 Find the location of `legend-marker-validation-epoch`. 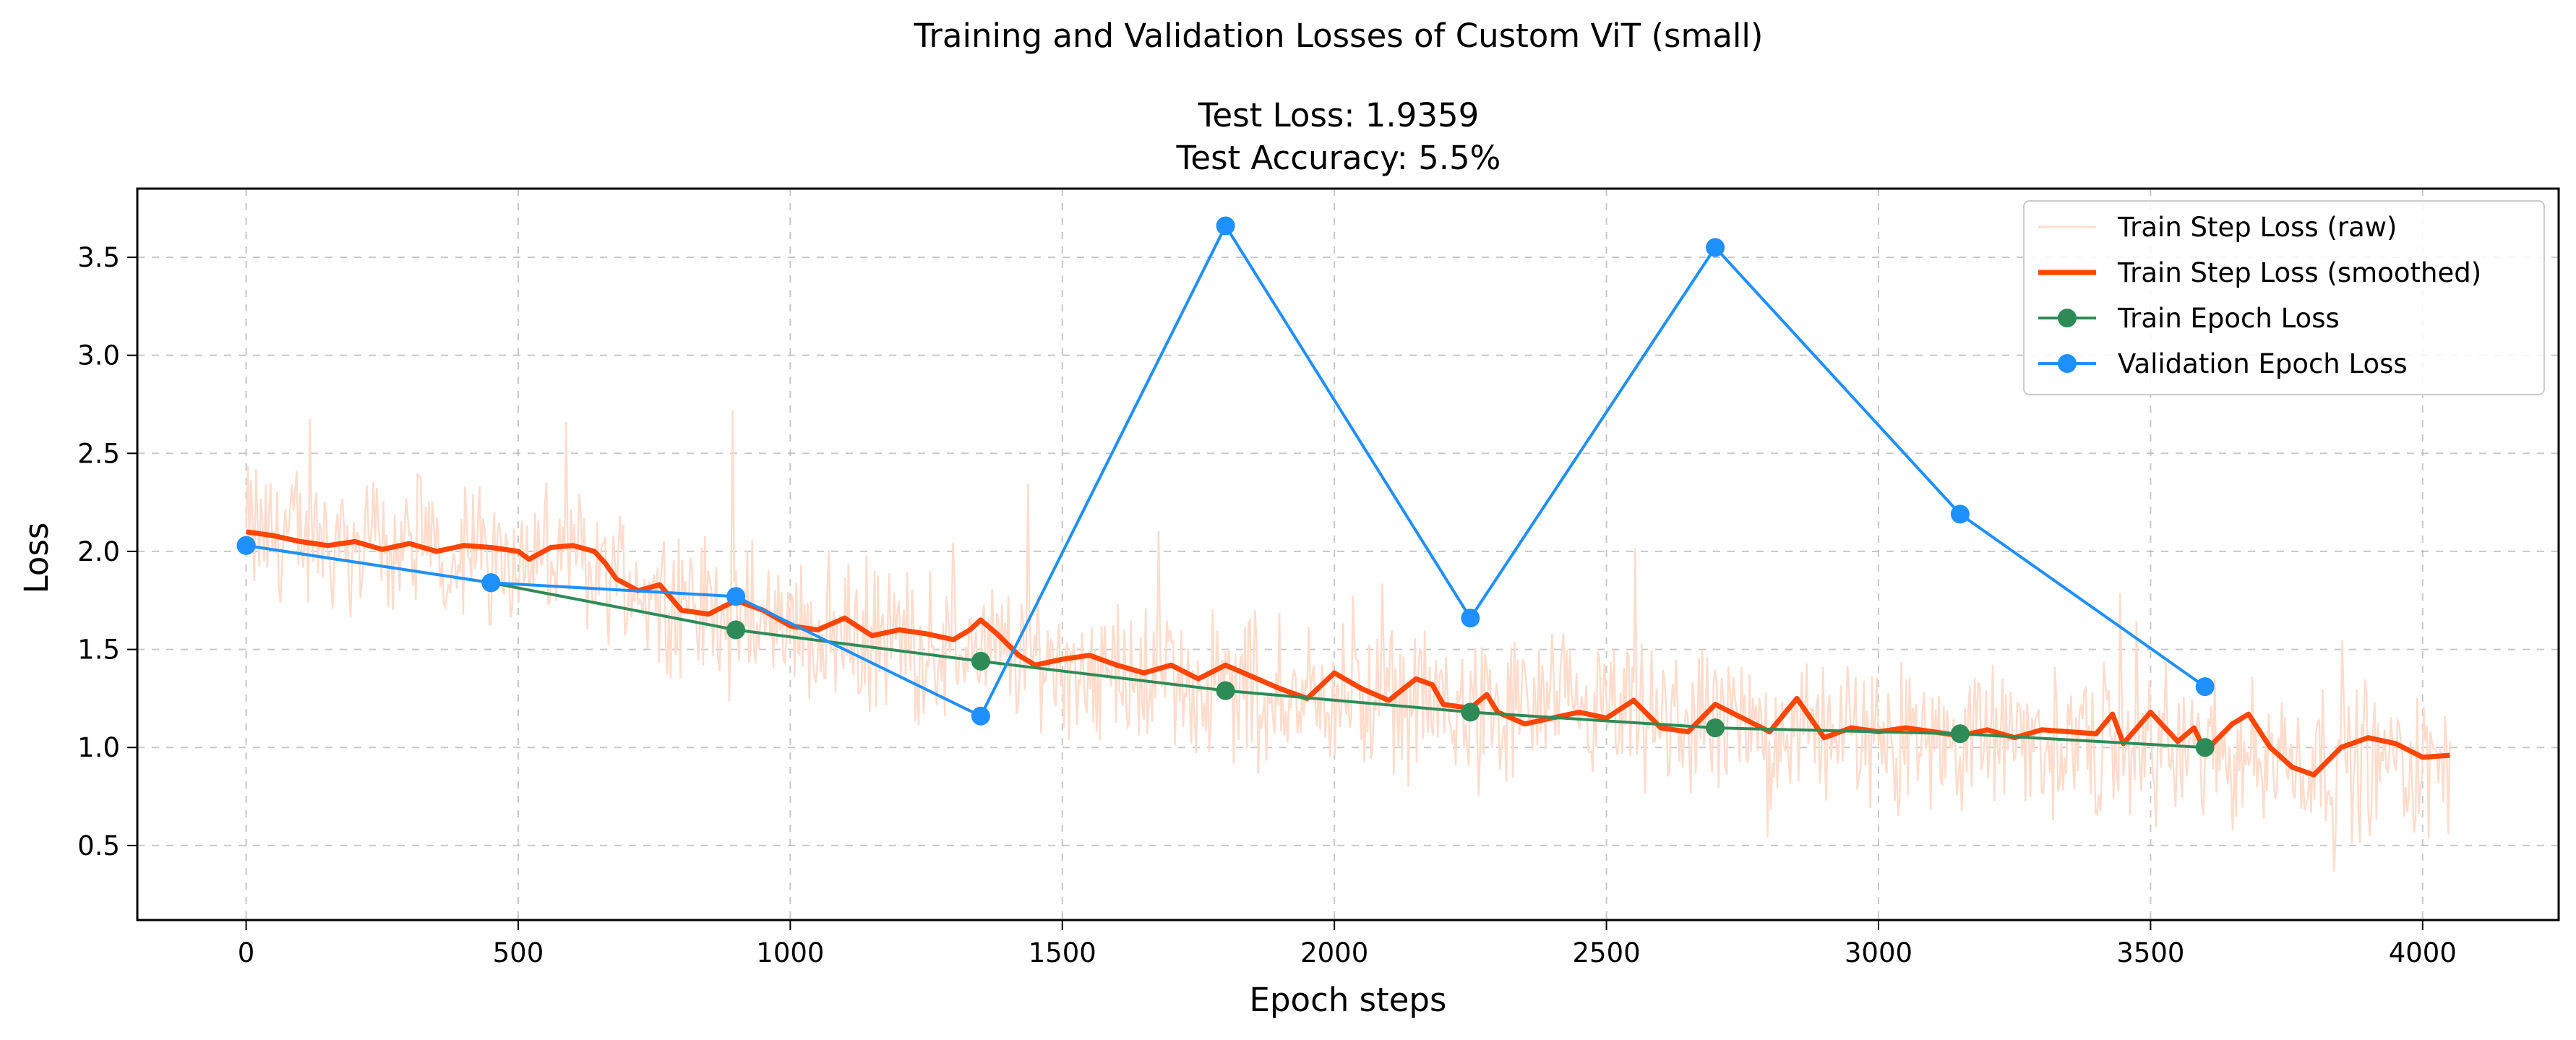

legend-marker-validation-epoch is located at coordinates (2068, 363).